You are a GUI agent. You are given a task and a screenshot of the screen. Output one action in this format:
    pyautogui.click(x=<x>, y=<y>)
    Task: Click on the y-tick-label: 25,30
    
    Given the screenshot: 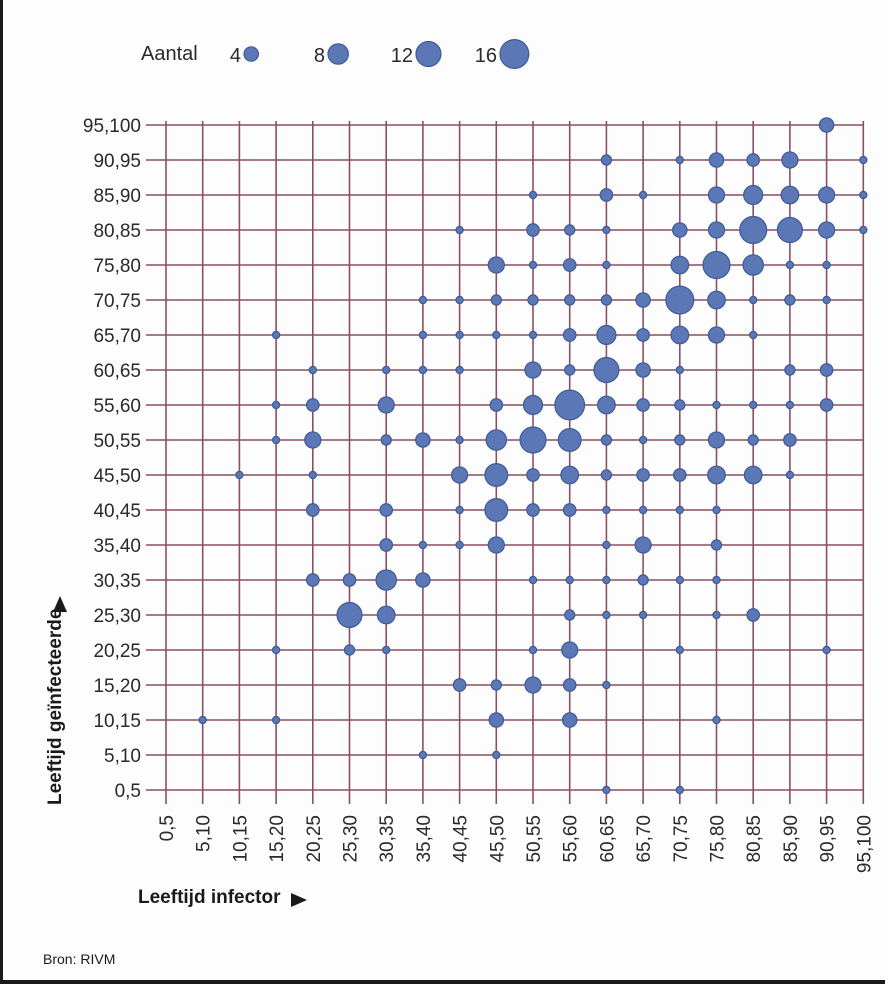 What is the action you would take?
    pyautogui.click(x=117, y=616)
    